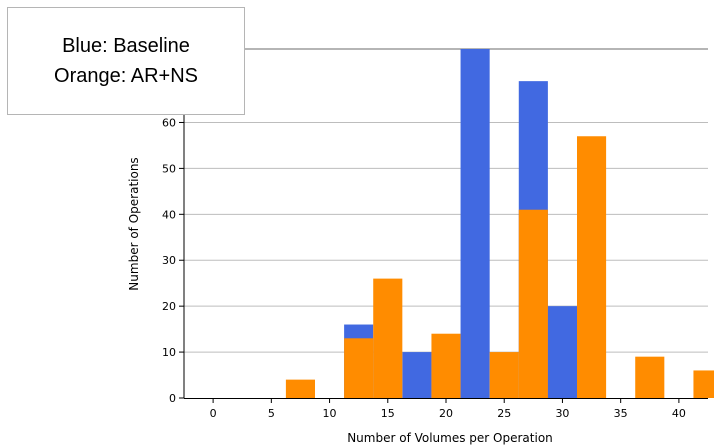 The image size is (714, 447). What do you see at coordinates (450, 438) in the screenshot?
I see `x-axis-label: Number of Volumes per Operation` at bounding box center [450, 438].